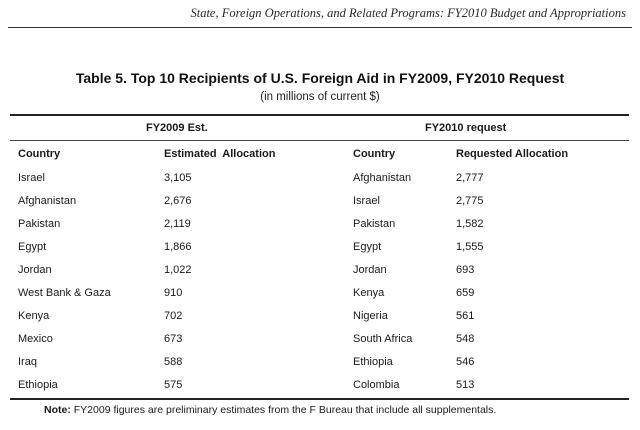 Image resolution: width=640 pixels, height=430 pixels. Describe the element at coordinates (27, 362) in the screenshot. I see `cell-country-2009: Iraq` at that location.